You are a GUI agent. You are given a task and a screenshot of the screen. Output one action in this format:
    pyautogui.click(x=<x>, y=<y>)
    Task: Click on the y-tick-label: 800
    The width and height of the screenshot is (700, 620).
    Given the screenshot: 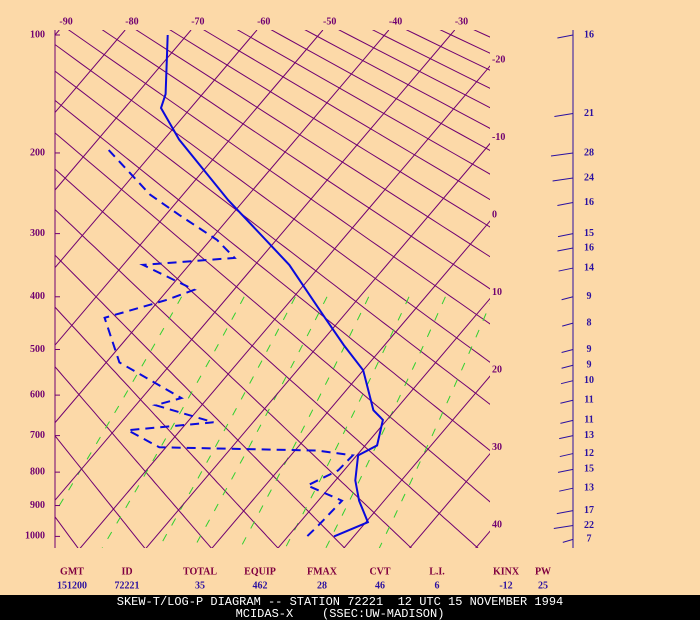 What is the action you would take?
    pyautogui.click(x=37, y=471)
    